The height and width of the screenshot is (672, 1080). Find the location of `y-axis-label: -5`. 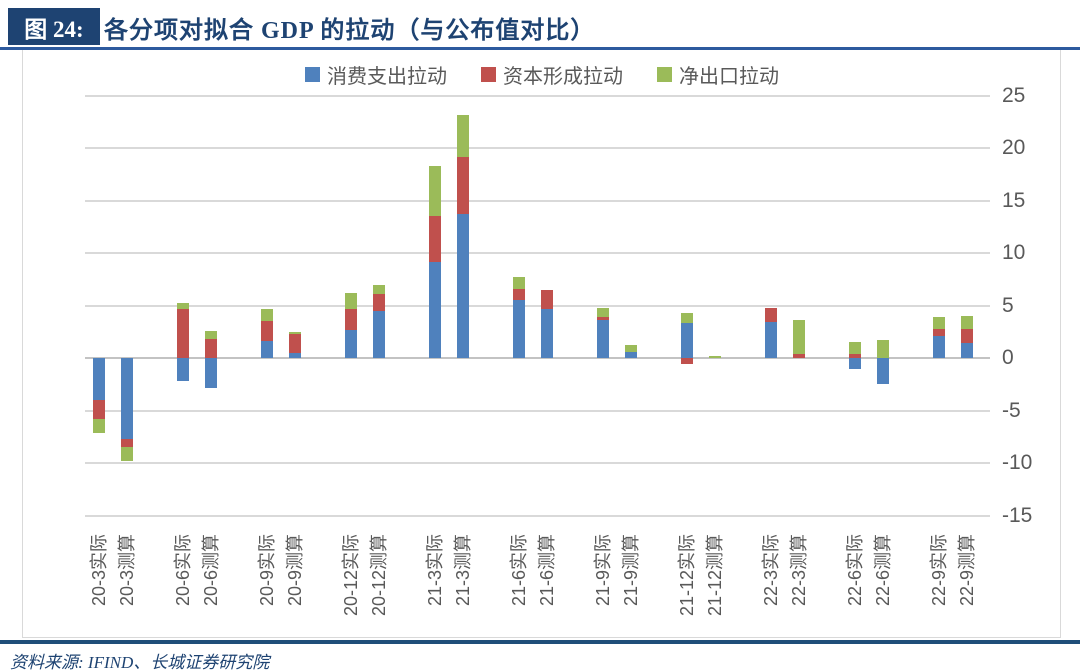

y-axis-label: -5 is located at coordinates (1011, 410).